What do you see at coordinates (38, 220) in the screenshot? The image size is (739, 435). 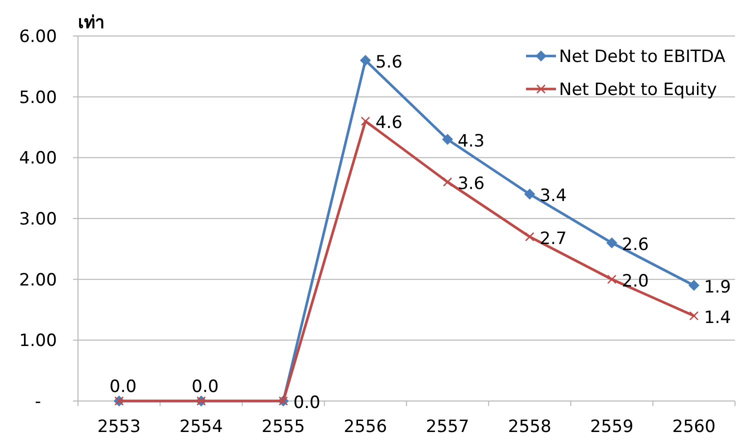 I see `y-tick-label: 3.00` at bounding box center [38, 220].